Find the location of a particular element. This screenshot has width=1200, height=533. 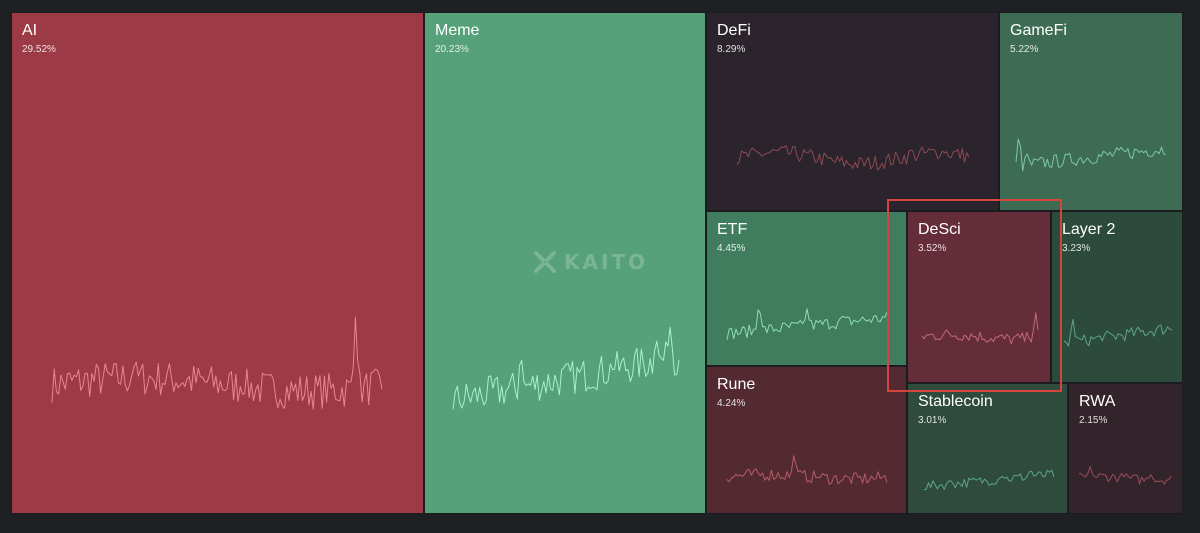

kaito-watermark: KAITO is located at coordinates (591, 262).